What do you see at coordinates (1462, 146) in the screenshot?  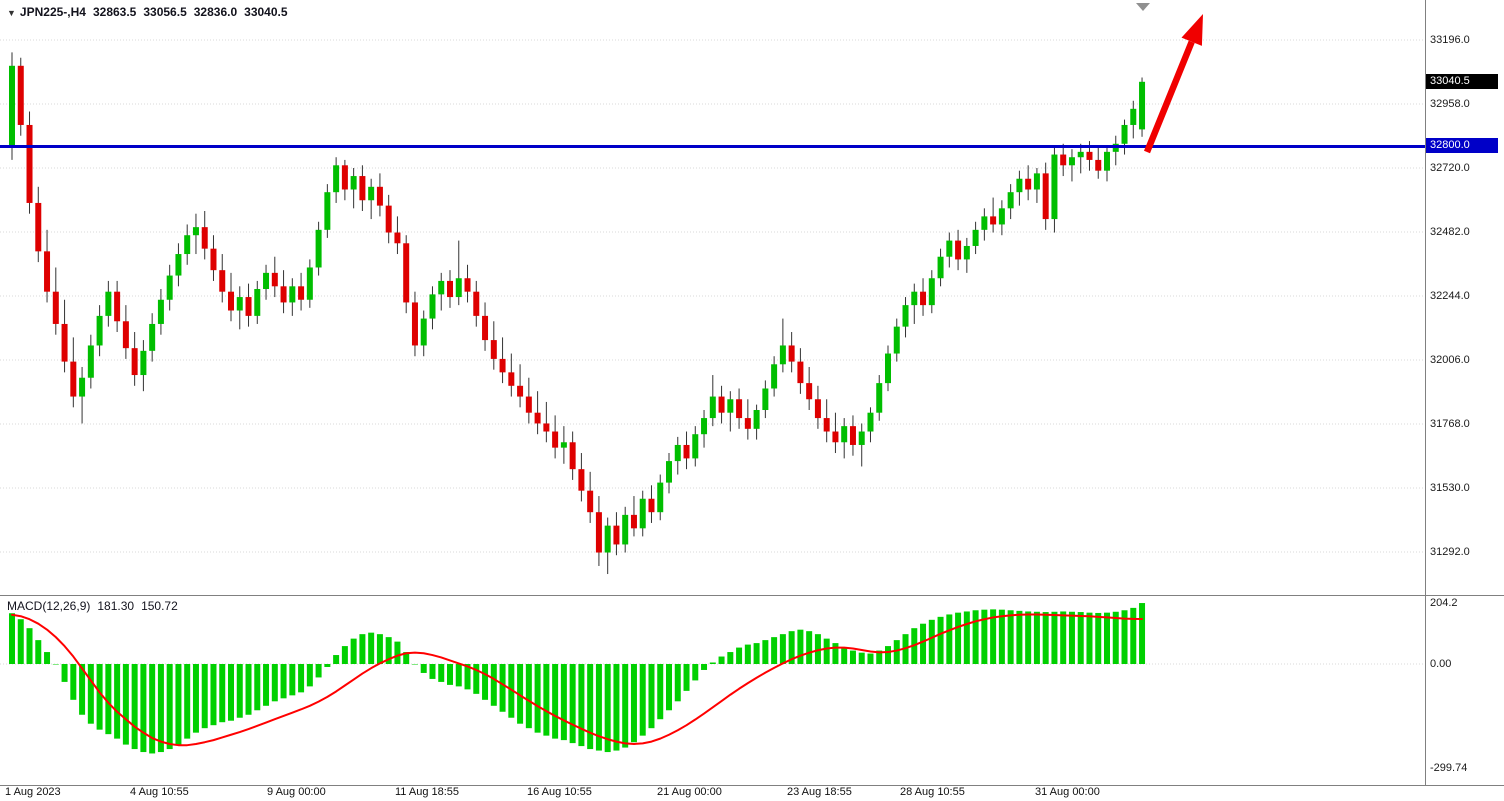 I see `support-line-price-tag: 32800.0` at bounding box center [1462, 146].